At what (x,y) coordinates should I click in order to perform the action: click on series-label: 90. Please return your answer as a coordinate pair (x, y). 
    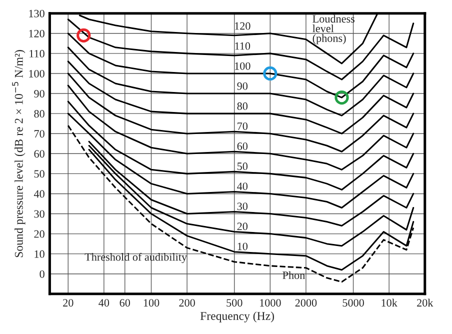
    Looking at the image, I should click on (242, 86).